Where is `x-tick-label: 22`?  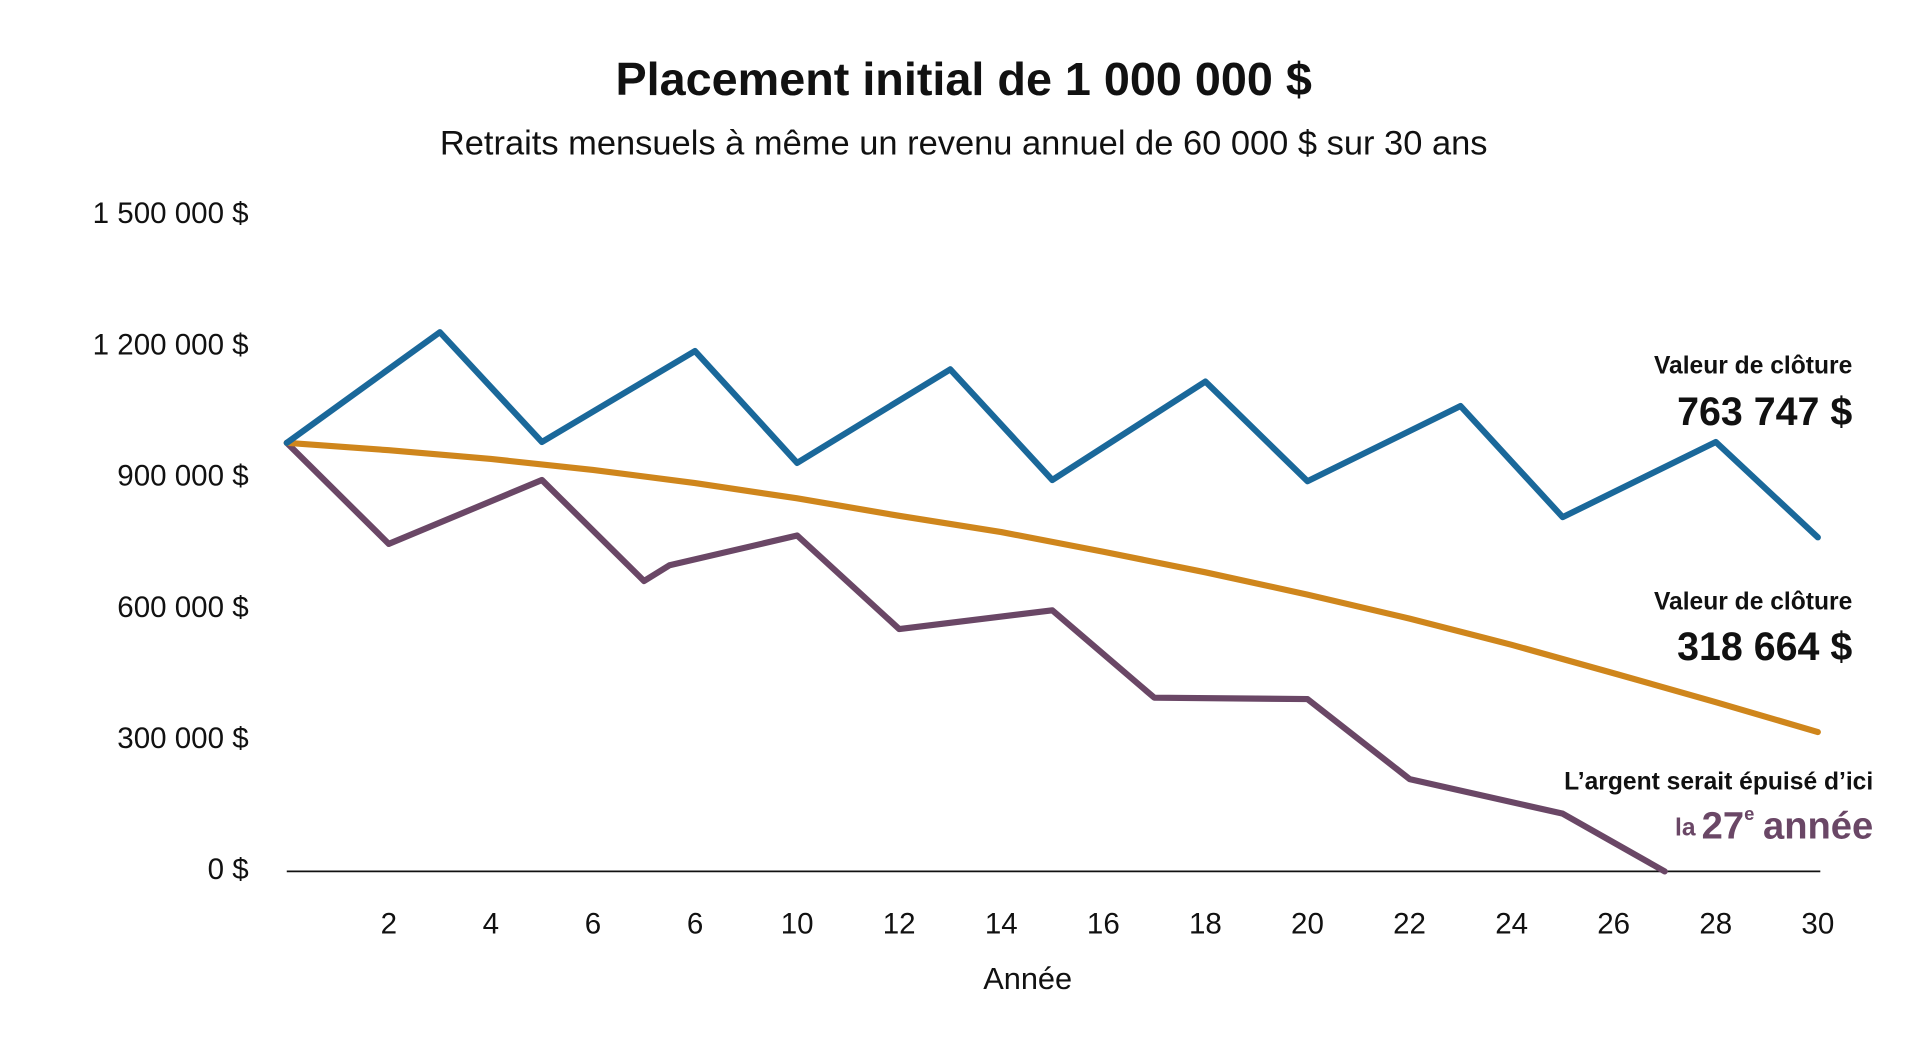
x-tick-label: 22 is located at coordinates (1409, 923).